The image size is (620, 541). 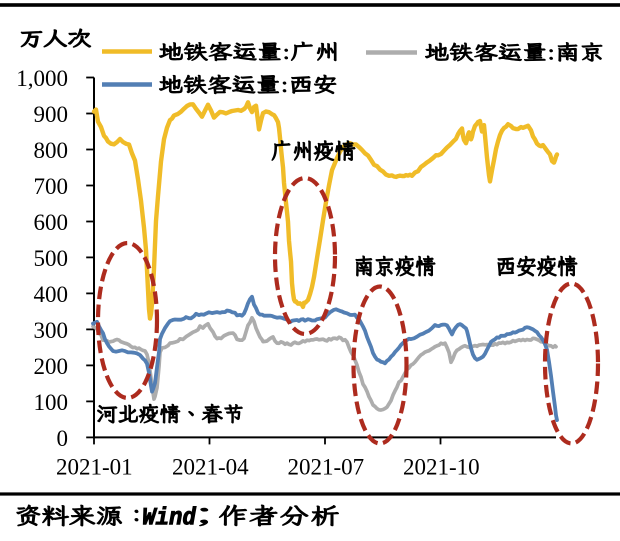 What do you see at coordinates (51, 258) in the screenshot?
I see `svg-text: 500` at bounding box center [51, 258].